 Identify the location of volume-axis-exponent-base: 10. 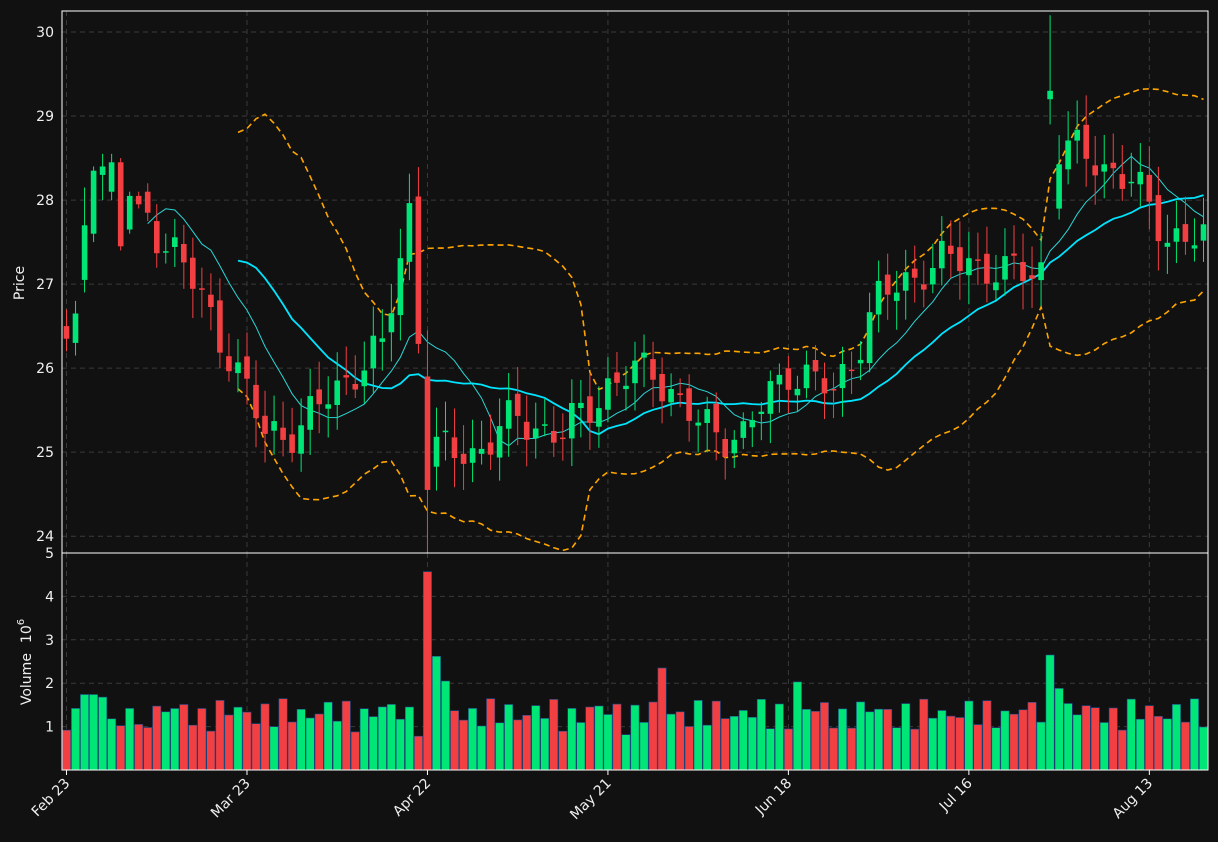
(27, 634).